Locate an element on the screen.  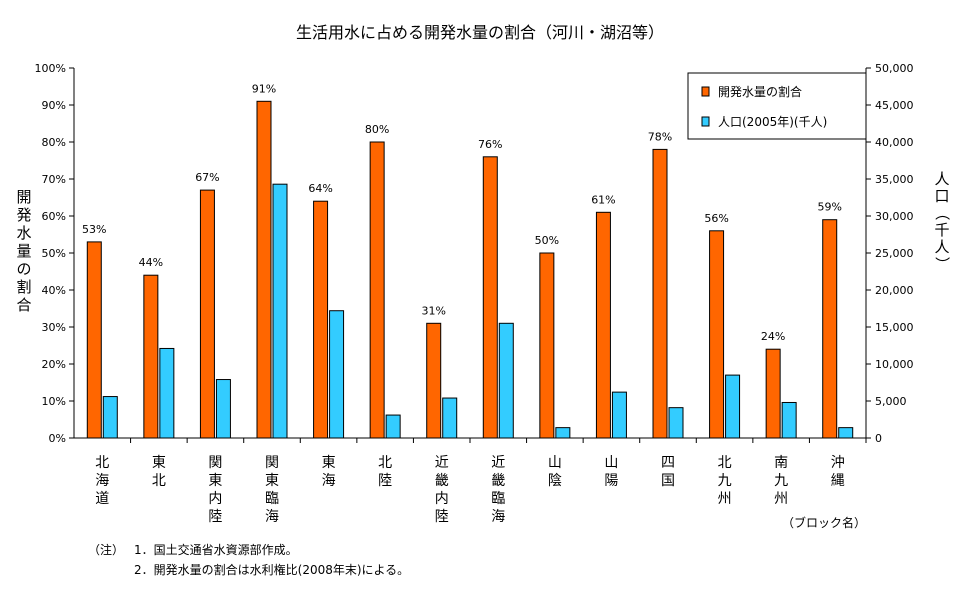
svg-text: 縄 is located at coordinates (838, 481).